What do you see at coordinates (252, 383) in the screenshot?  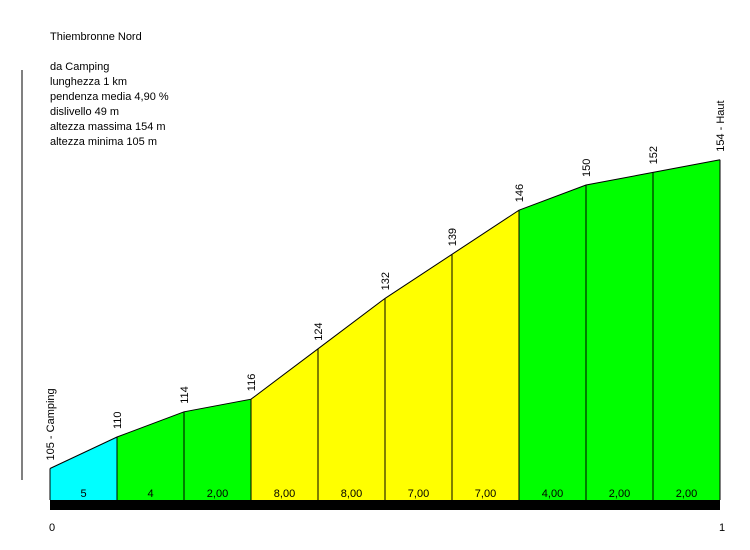 I see `elevation-label: 116` at bounding box center [252, 383].